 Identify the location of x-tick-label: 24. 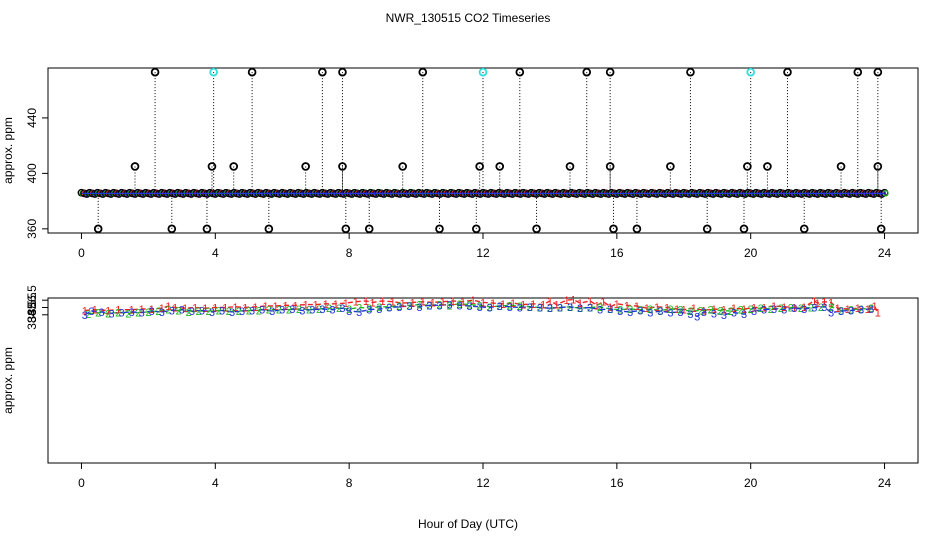
(885, 483).